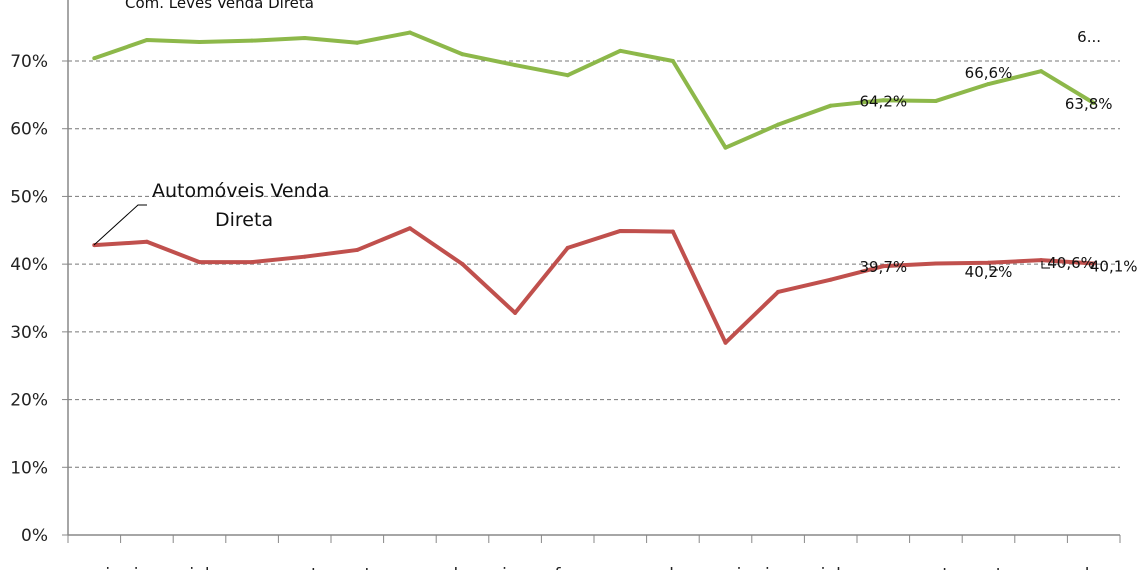 Image resolution: width=1140 pixels, height=570 pixels. I want to click on y-tick-label: 10%, so click(29, 468).